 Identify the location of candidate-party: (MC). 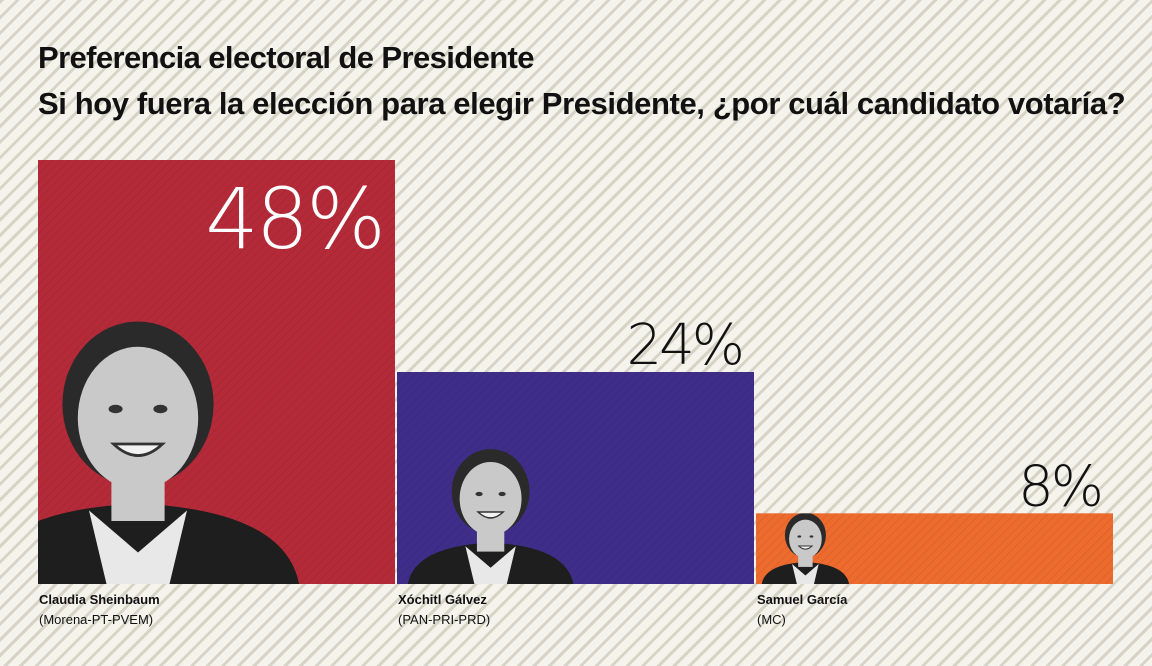
(771, 619).